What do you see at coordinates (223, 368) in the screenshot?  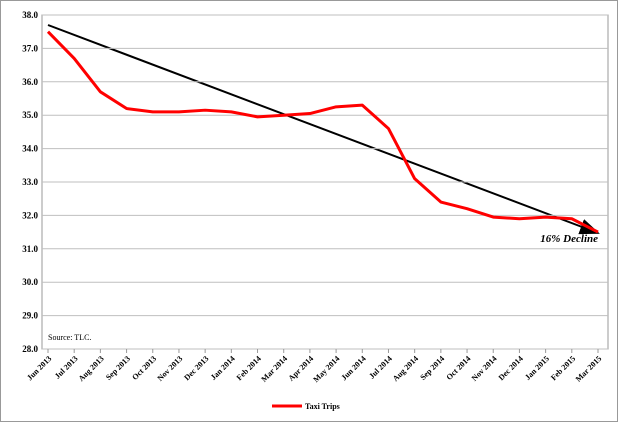 I see `x-tick-label: Jan 2014` at bounding box center [223, 368].